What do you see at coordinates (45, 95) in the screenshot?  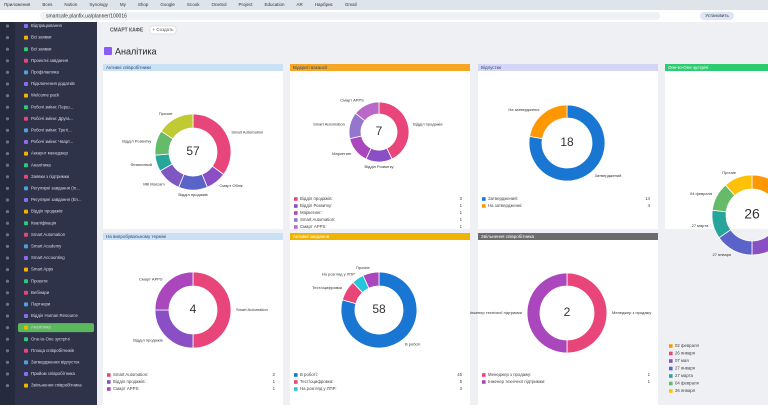 I see `sidebar-item: Welcome pack` at bounding box center [45, 95].